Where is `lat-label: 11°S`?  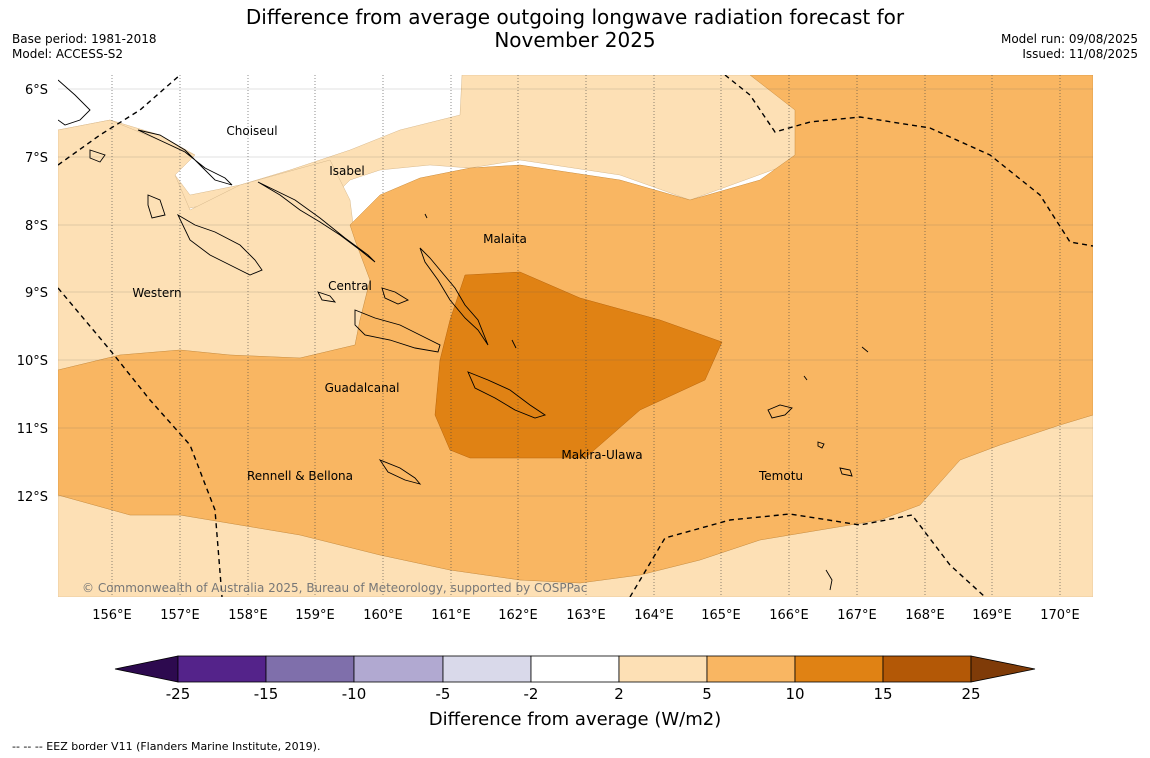
lat-label: 11°S is located at coordinates (32, 429).